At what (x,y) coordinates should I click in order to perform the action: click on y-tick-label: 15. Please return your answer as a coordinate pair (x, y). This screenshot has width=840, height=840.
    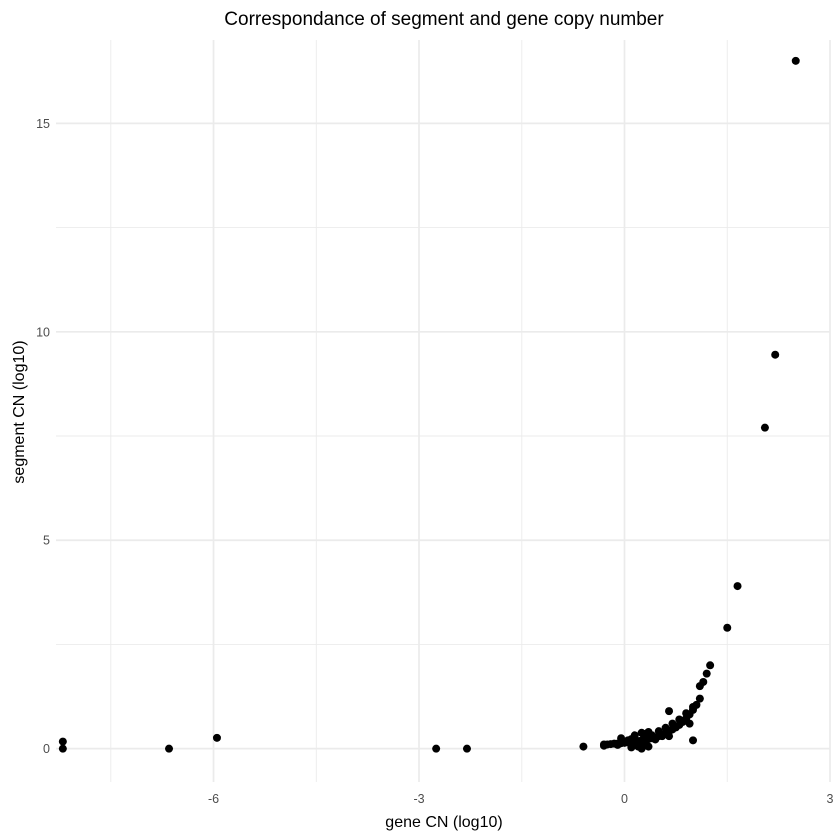
    Looking at the image, I should click on (43, 124).